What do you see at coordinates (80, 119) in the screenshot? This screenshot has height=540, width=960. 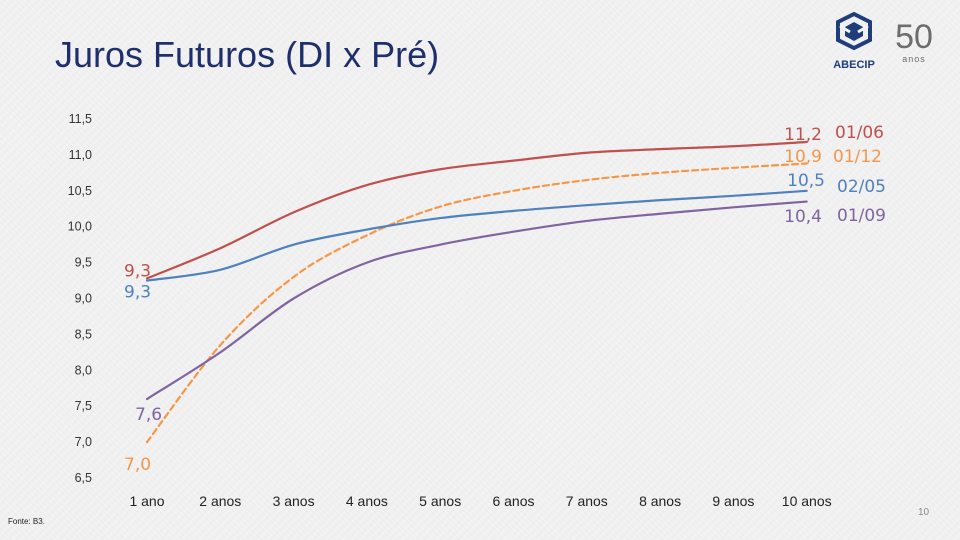 I see `y-tick-label: 11,5` at bounding box center [80, 119].